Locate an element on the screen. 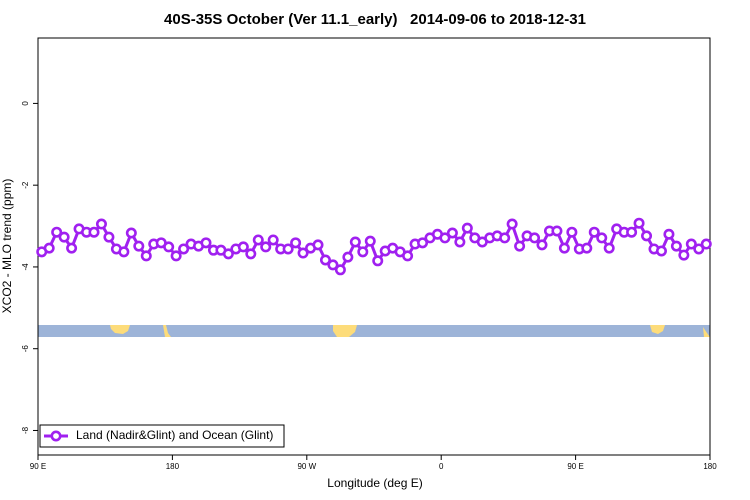  x-axis-label: Longitude (deg E) is located at coordinates (374, 483).